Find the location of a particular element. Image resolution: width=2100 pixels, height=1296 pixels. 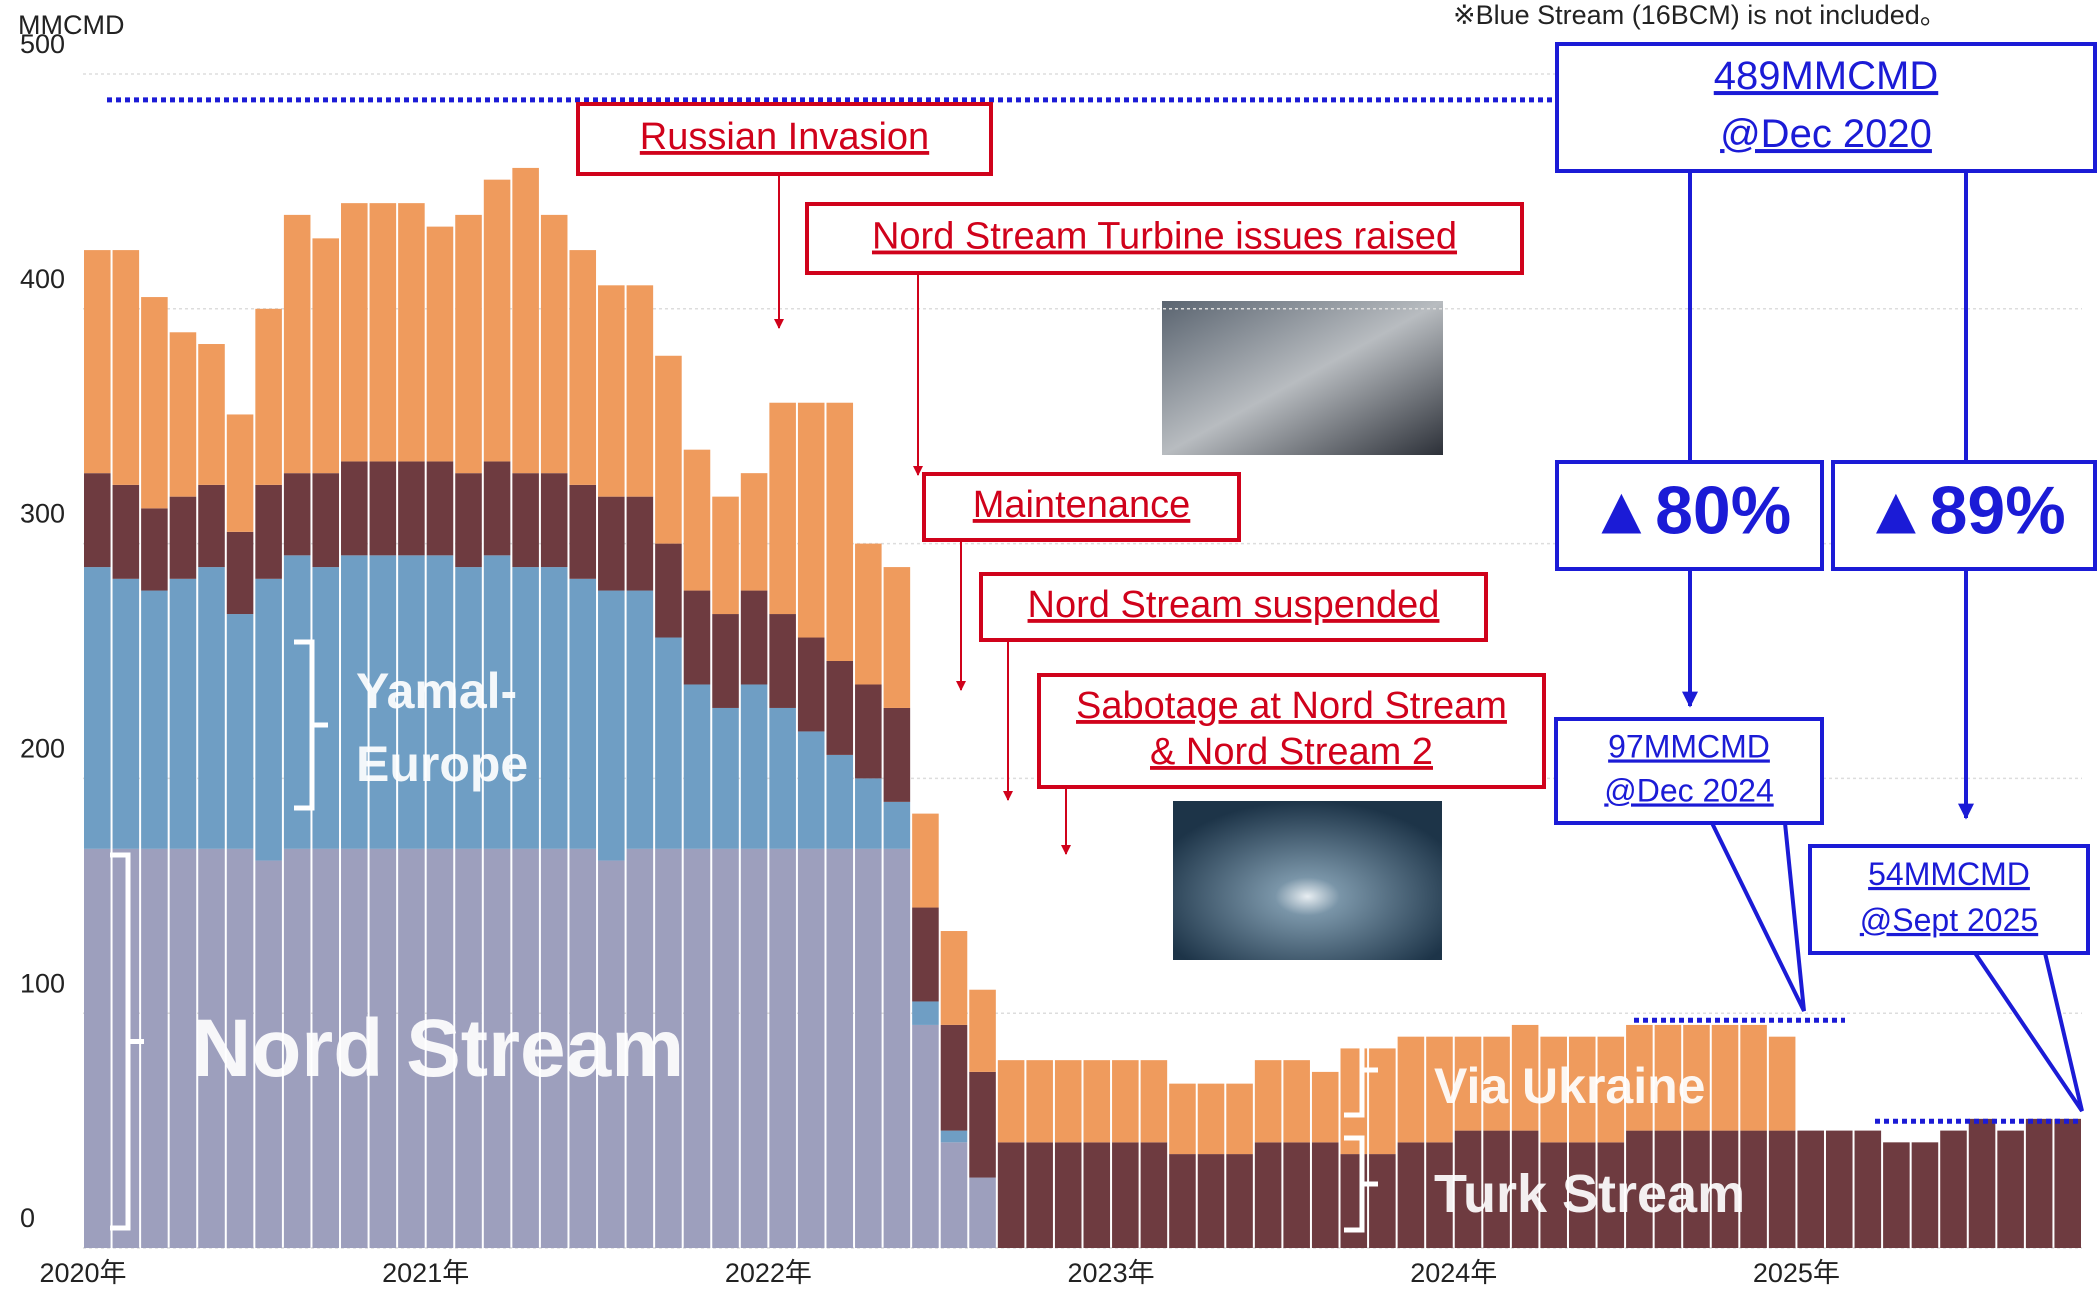

y-tick-label: 500 is located at coordinates (42, 44).